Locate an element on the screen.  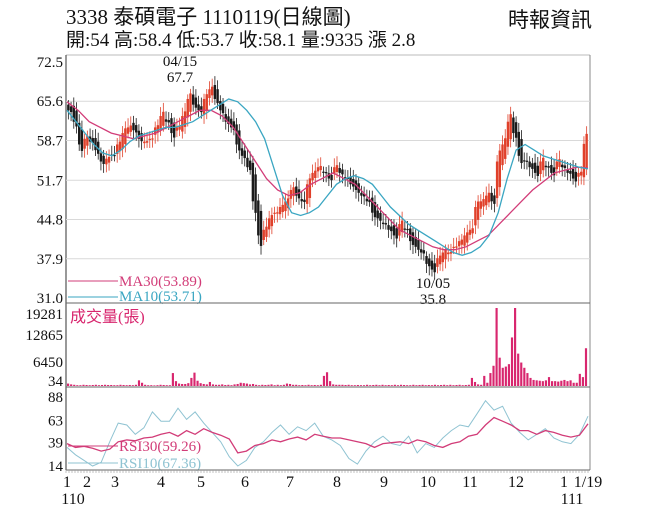
low-date-label: 10/05 is located at coordinates (433, 284).